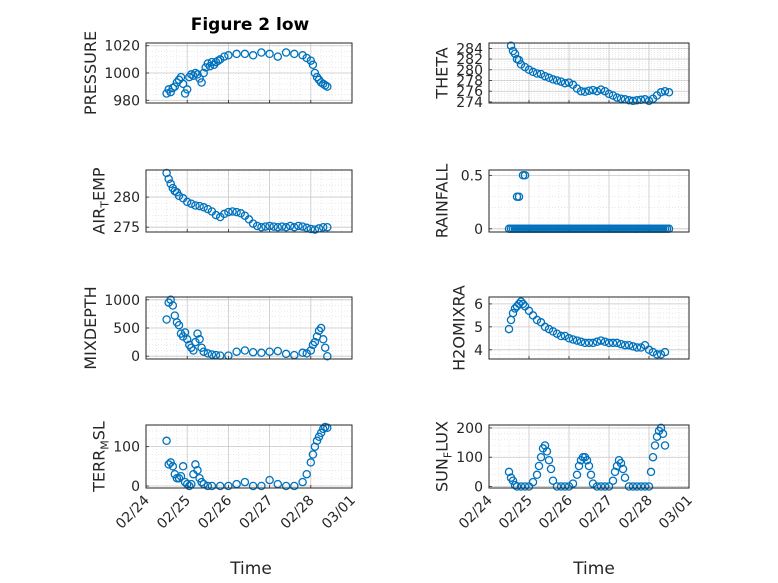 This screenshot has width=778, height=583. Describe the element at coordinates (126, 228) in the screenshot. I see `y-tick-label: 275` at that location.